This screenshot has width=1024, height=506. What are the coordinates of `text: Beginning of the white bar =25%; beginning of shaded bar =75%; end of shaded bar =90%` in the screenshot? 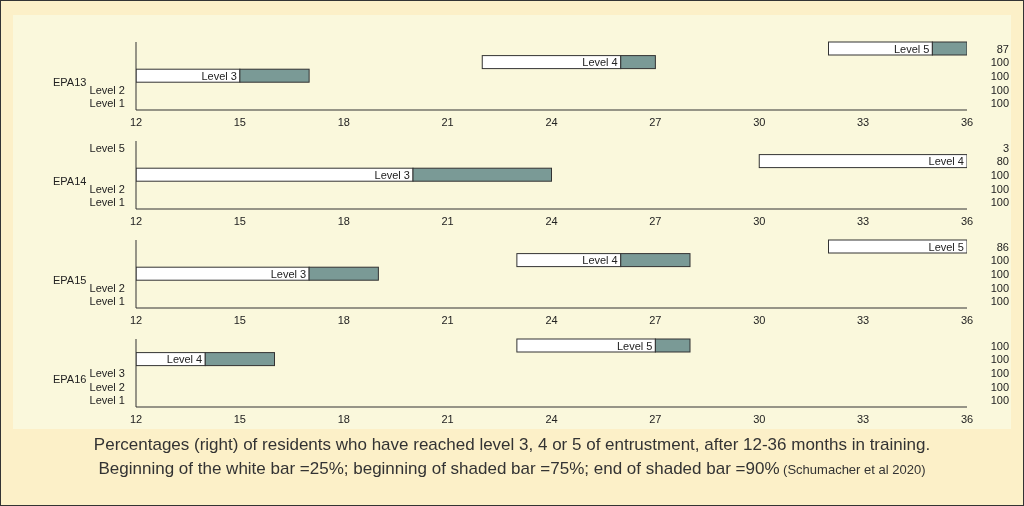 It's located at (439, 468).